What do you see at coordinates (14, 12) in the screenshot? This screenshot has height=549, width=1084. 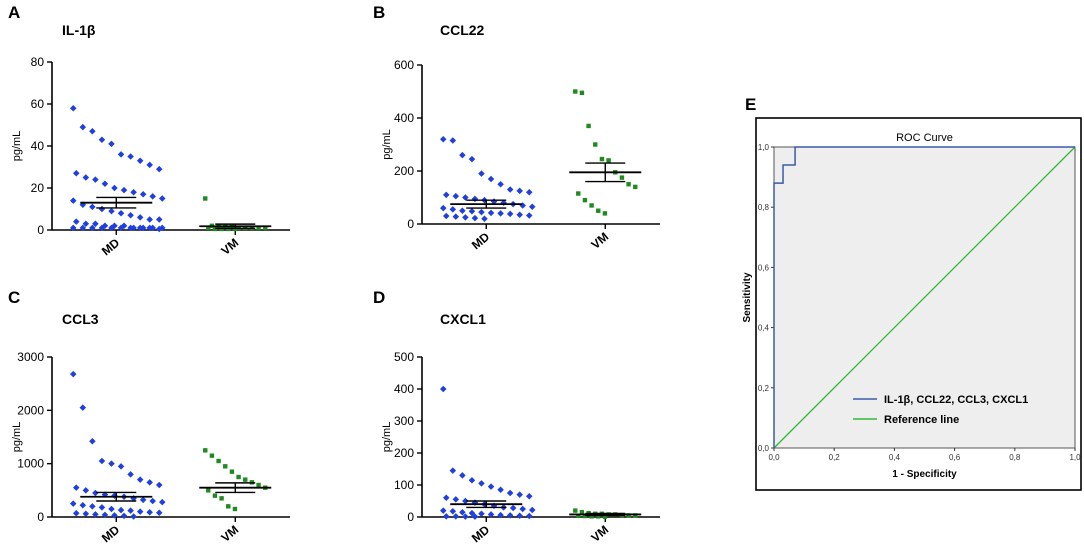 I see `panel-letter: A` at bounding box center [14, 12].